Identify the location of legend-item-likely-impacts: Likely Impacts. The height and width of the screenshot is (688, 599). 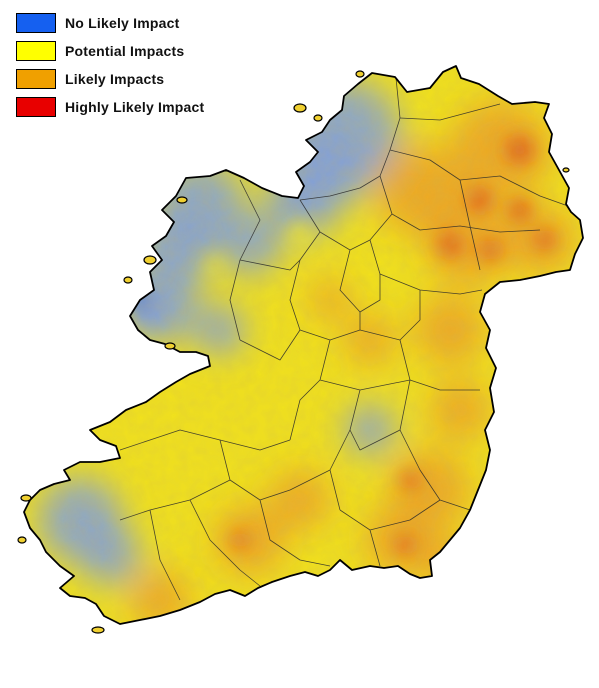
(110, 79).